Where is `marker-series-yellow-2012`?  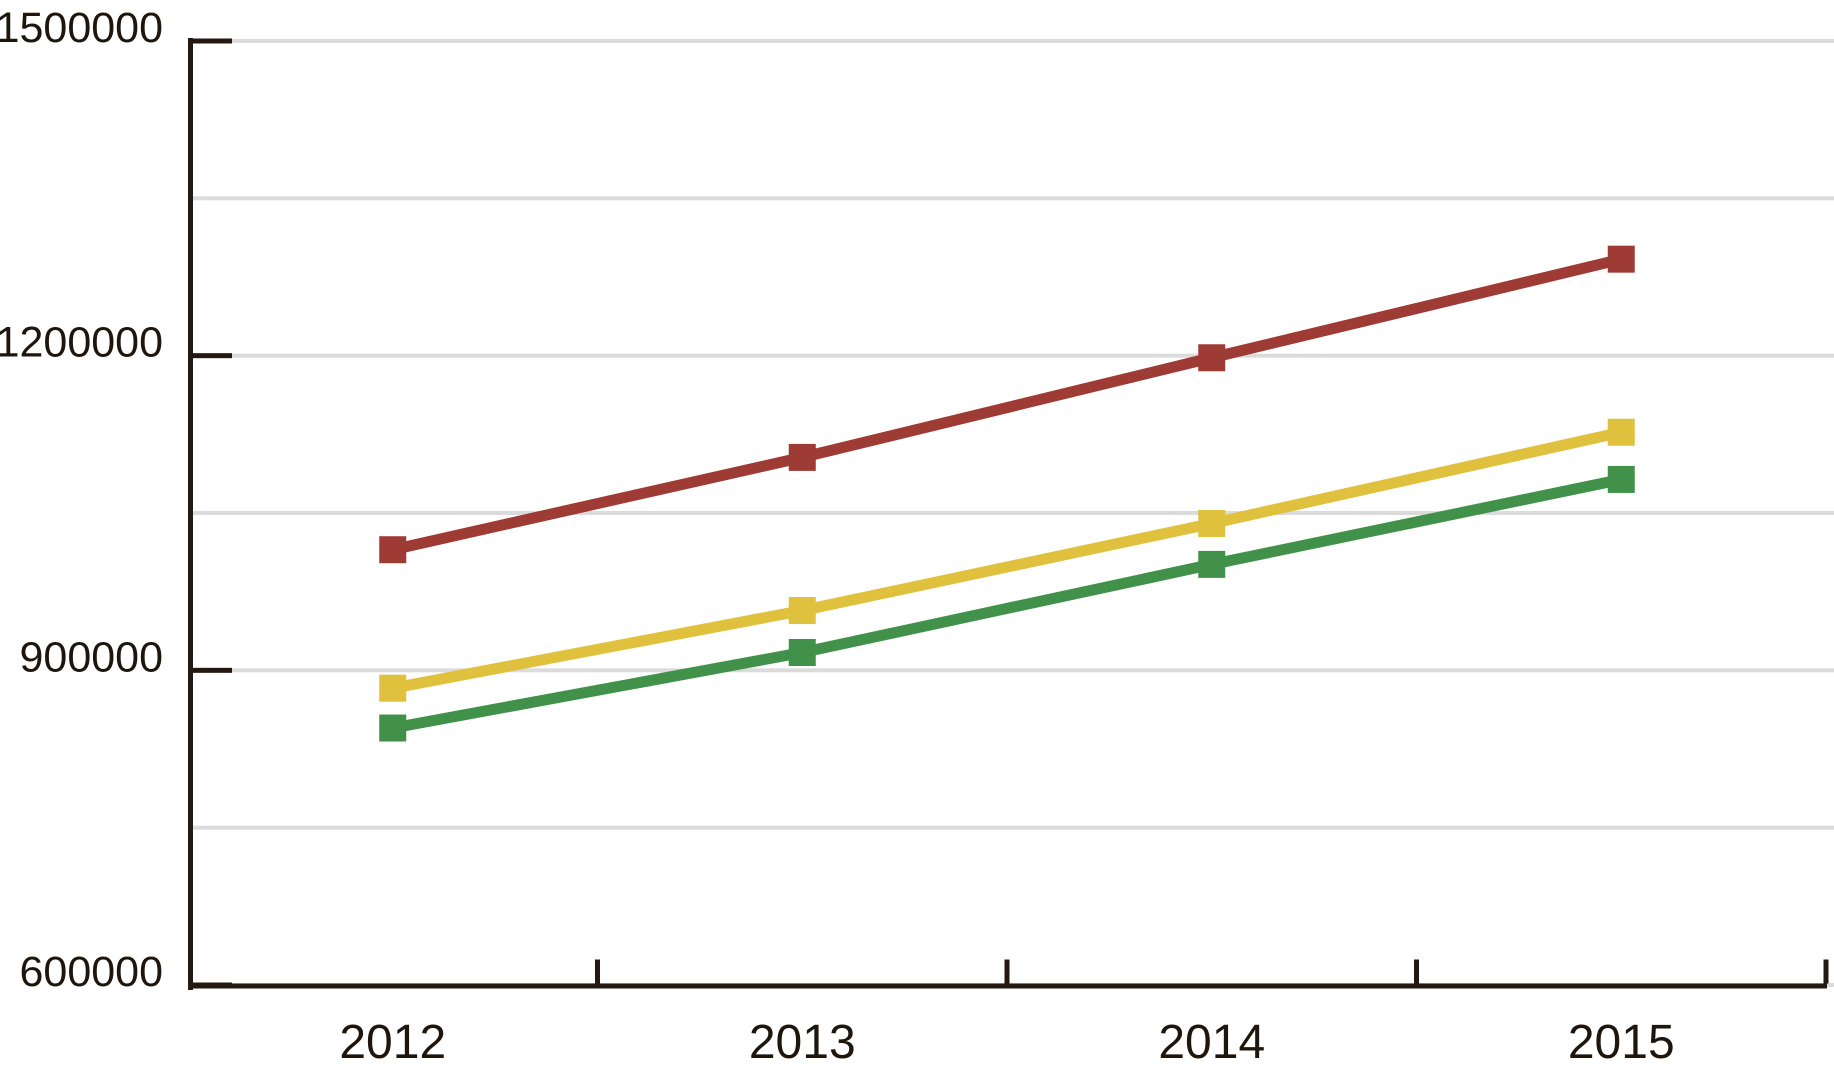
marker-series-yellow-2012 is located at coordinates (393, 688).